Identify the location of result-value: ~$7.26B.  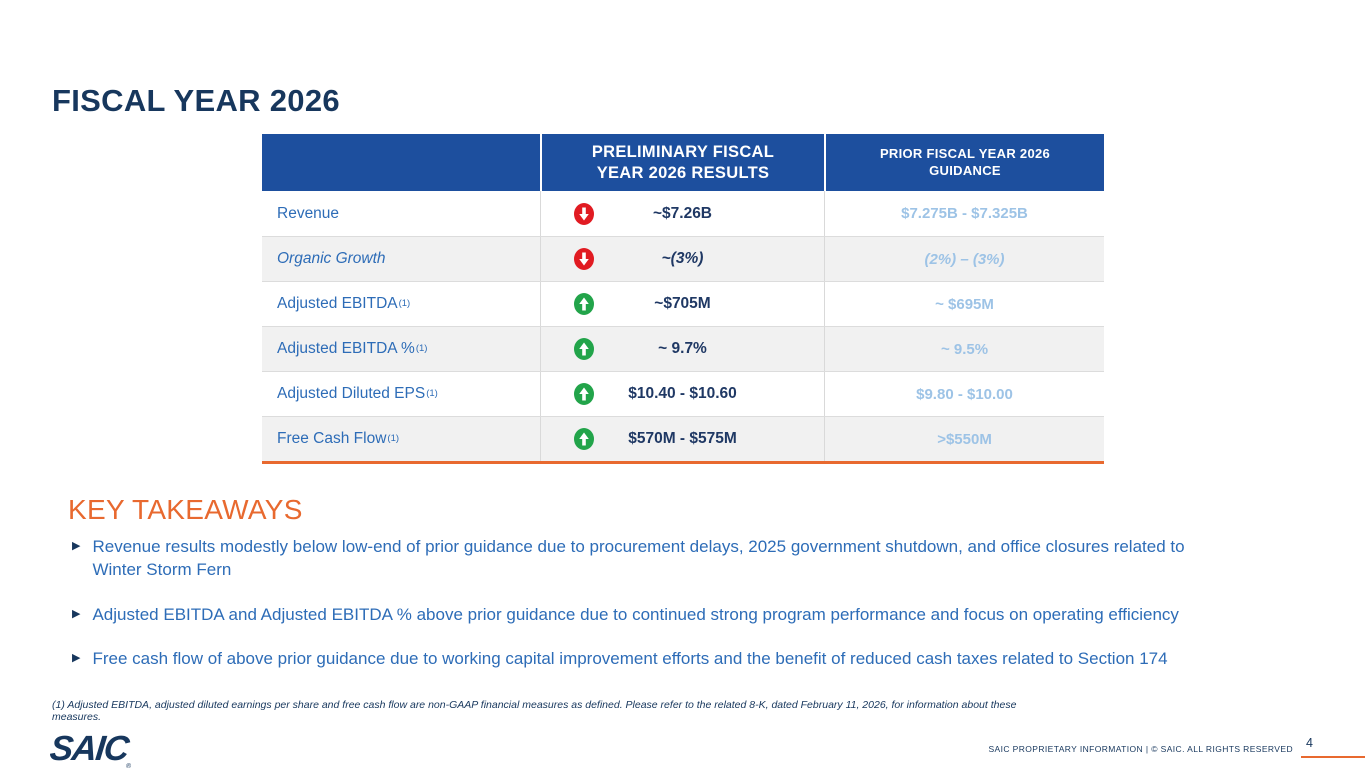
(682, 213).